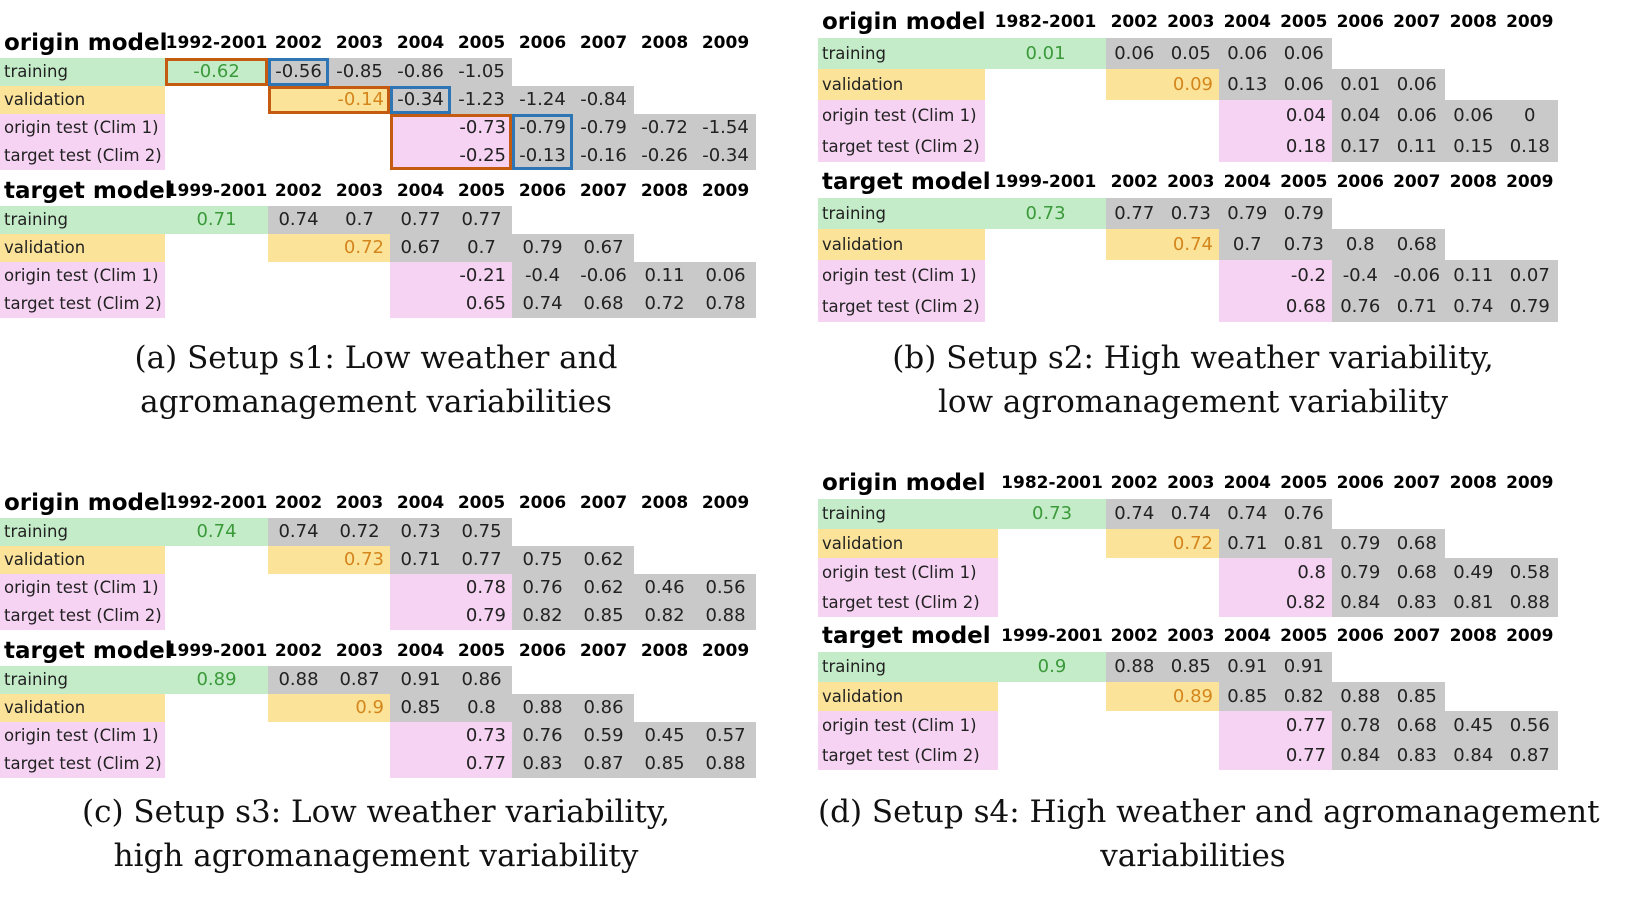  I want to click on column-header: 2008, so click(664, 651).